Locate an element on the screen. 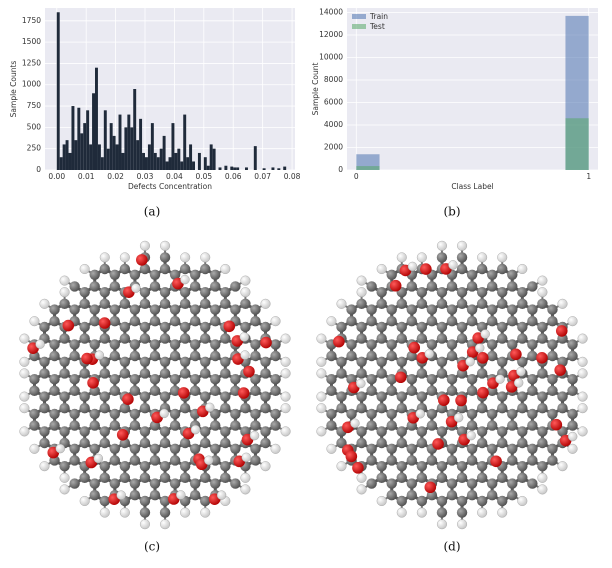 This screenshot has width=612, height=568. y-axis-label: Sample Counts is located at coordinates (13, 89).